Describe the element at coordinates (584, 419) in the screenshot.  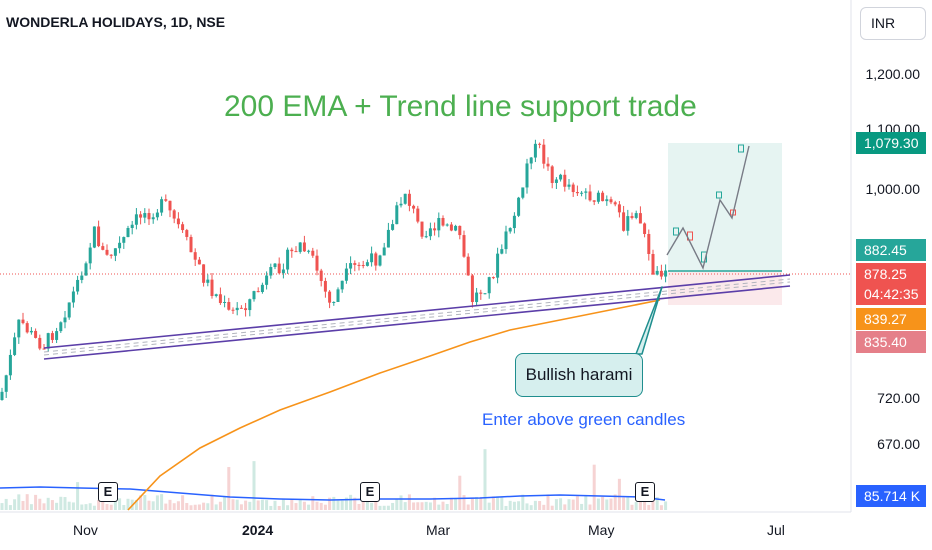
I see `entry-note: Enter above green candles` at that location.